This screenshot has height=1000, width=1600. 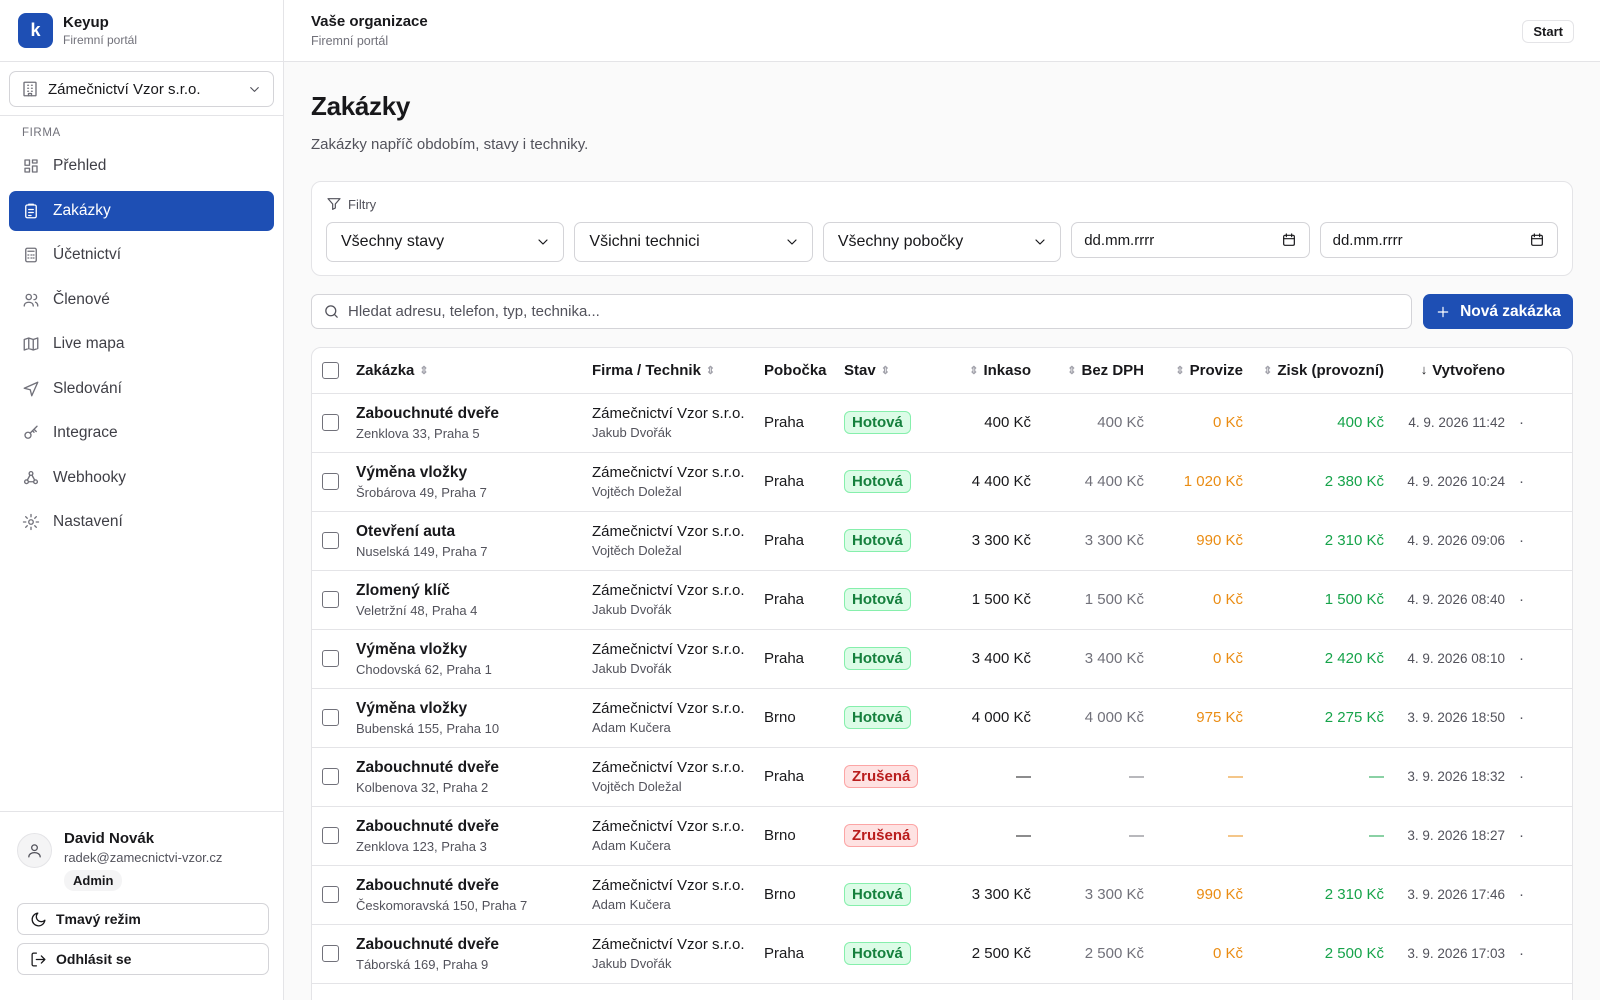 What do you see at coordinates (470, 371) in the screenshot?
I see `header-job: Zakázka ⇕` at bounding box center [470, 371].